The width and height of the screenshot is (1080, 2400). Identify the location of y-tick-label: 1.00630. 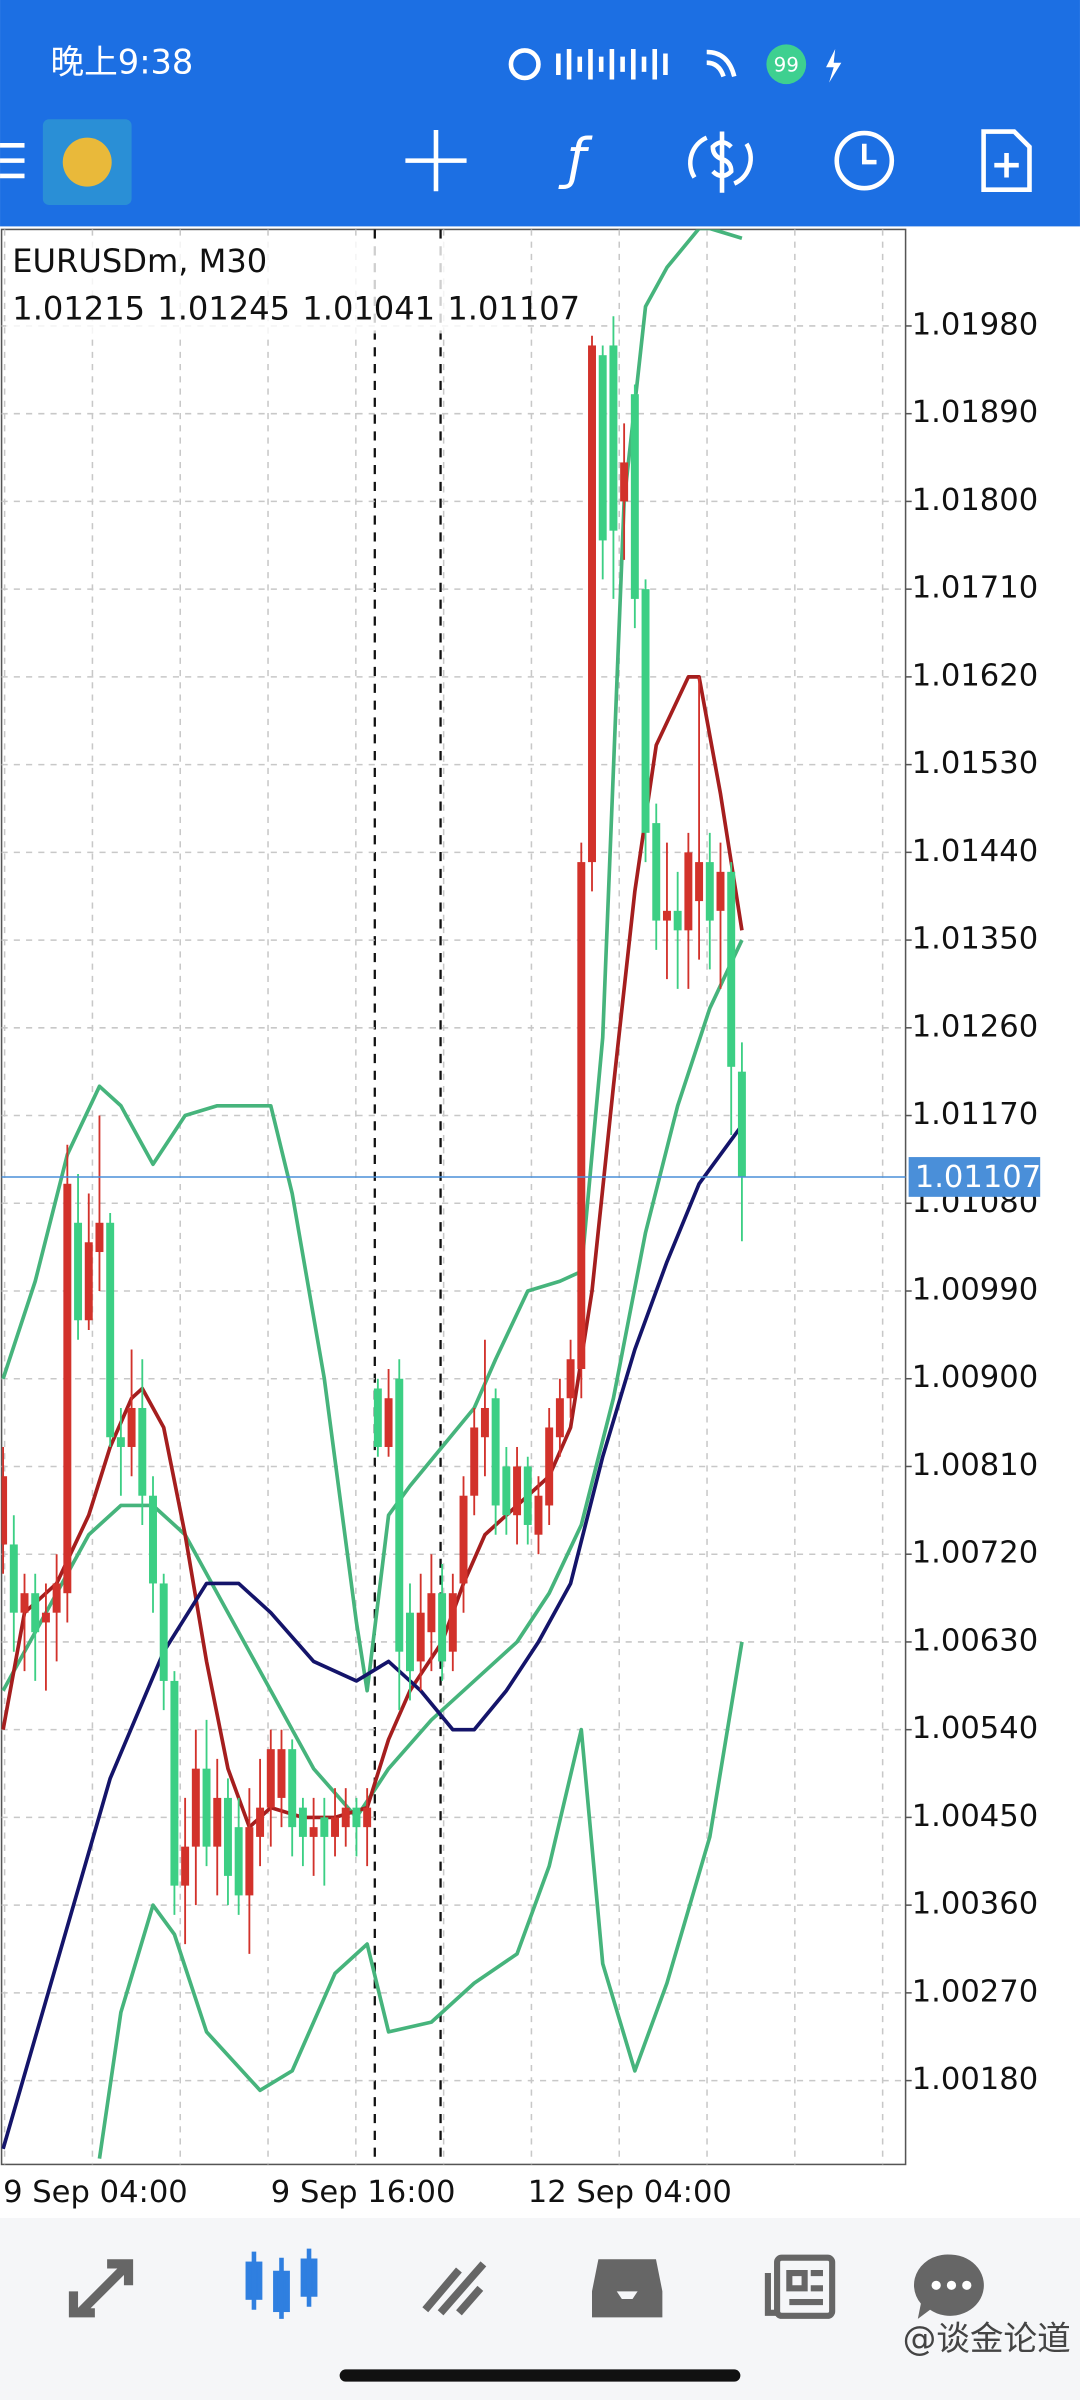
(975, 1640).